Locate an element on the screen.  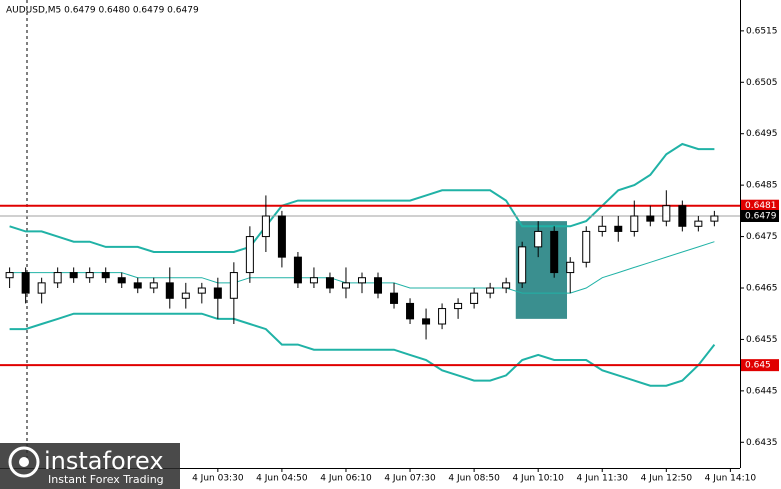
watermark-logo is located at coordinates (24, 462).